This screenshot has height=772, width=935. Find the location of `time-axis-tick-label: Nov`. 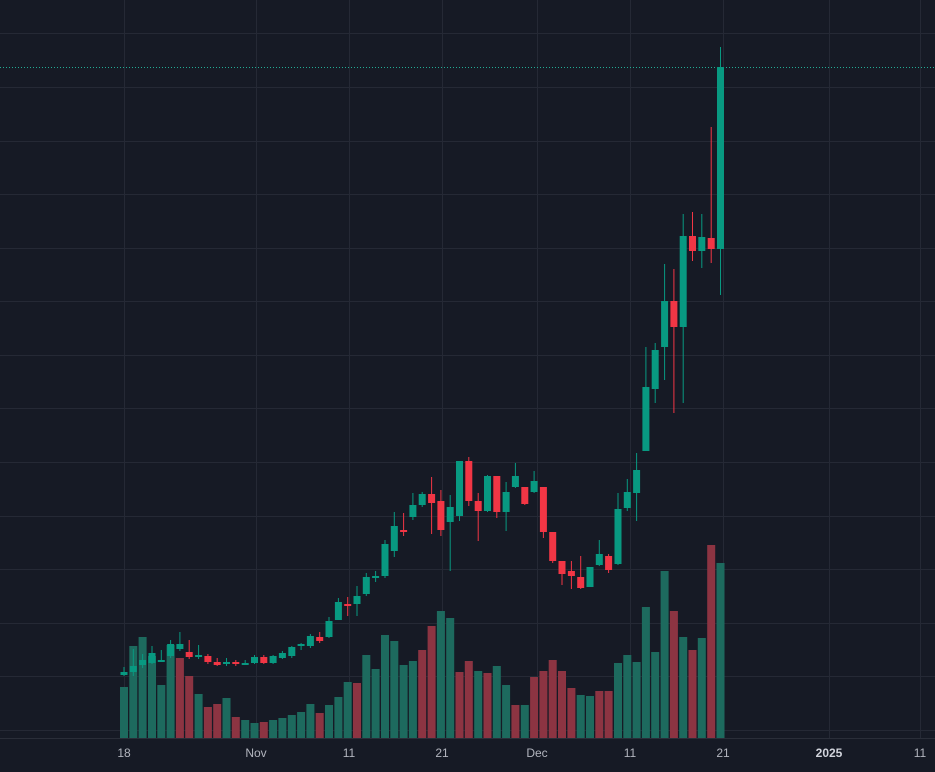

time-axis-tick-label: Nov is located at coordinates (255, 753).